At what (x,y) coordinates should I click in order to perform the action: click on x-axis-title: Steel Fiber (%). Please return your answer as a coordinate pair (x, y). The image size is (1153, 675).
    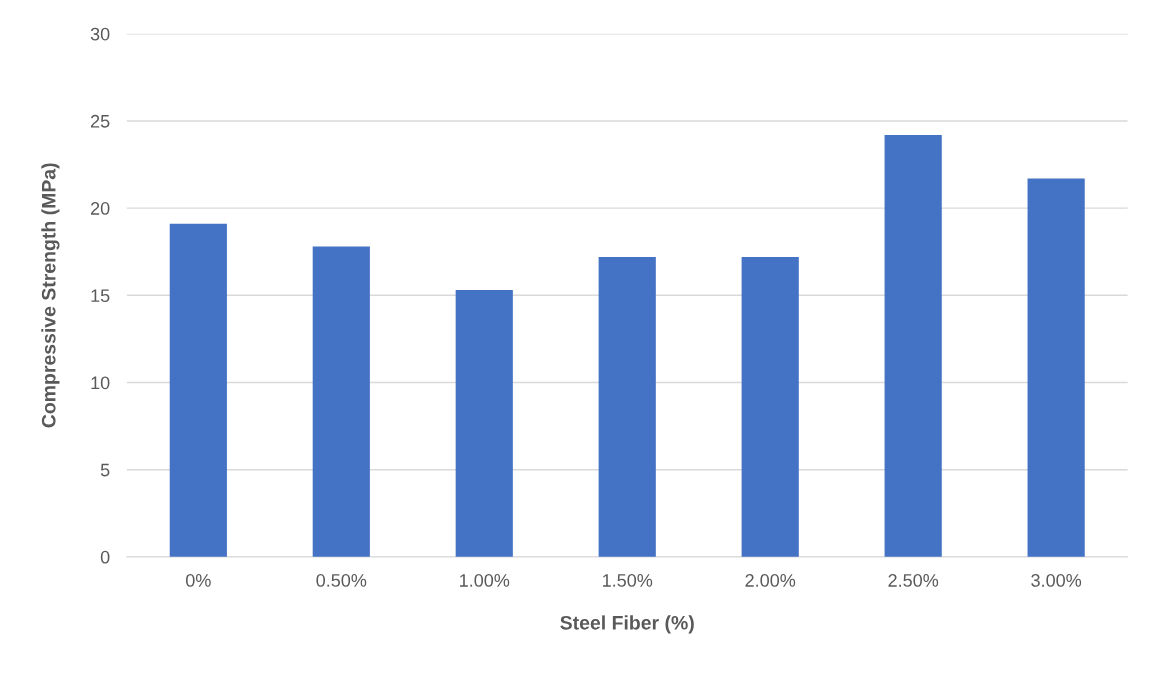
    Looking at the image, I should click on (627, 624).